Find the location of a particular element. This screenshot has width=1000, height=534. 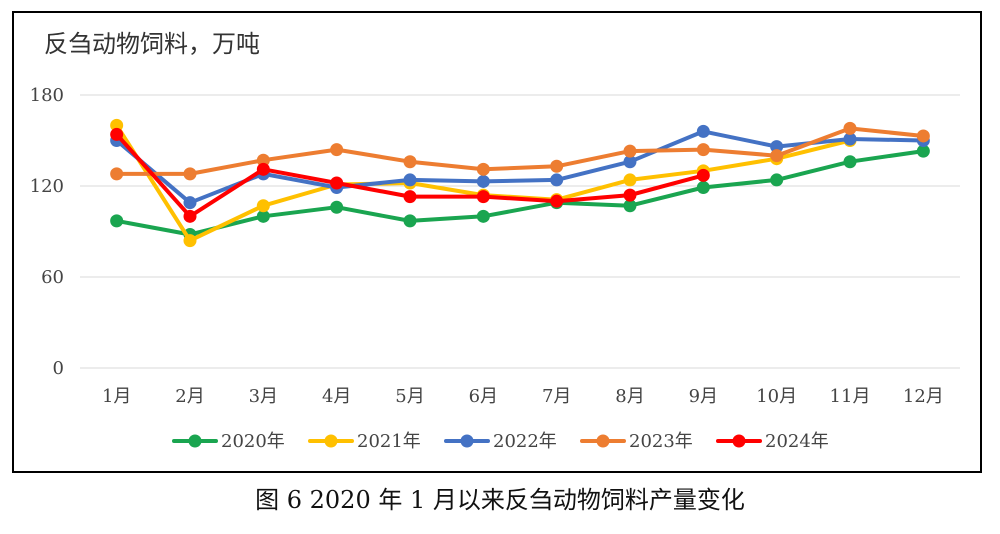

legend-label: 2021年 is located at coordinates (389, 441).